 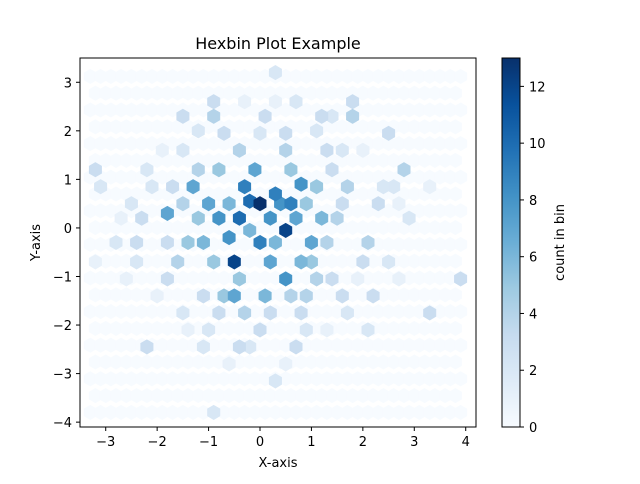 What do you see at coordinates (533, 314) in the screenshot?
I see `colorbar-tick-label: 4` at bounding box center [533, 314].